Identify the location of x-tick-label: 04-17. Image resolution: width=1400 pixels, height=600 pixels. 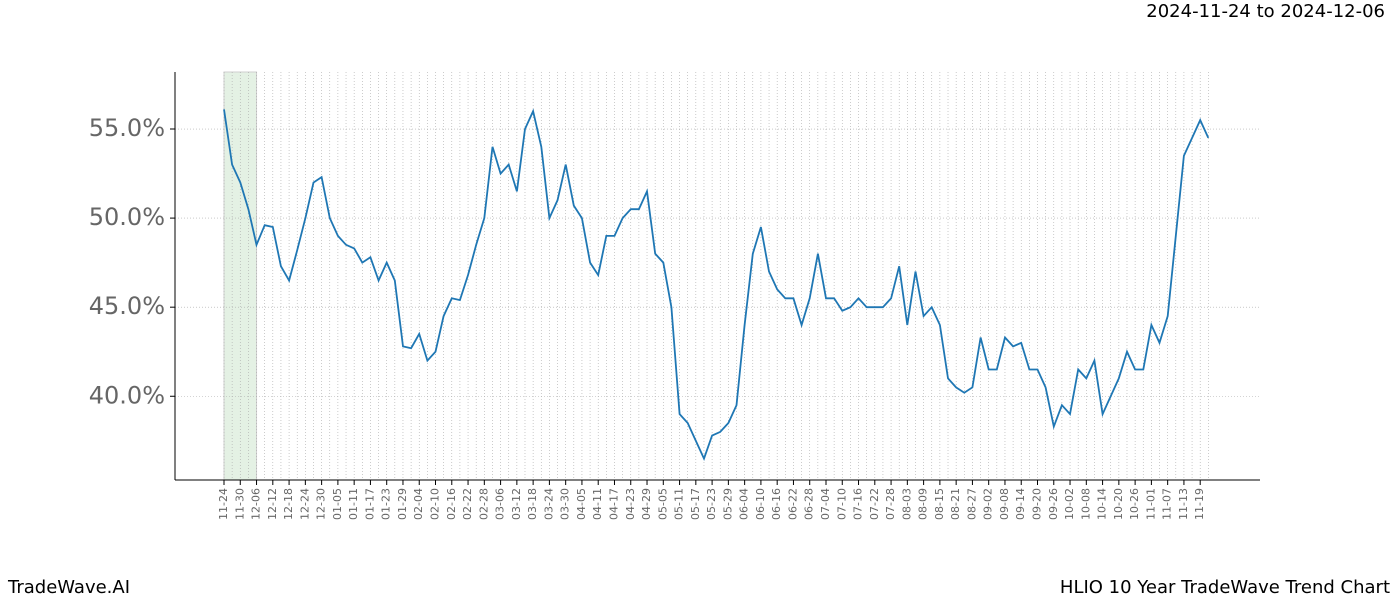
(613, 504).